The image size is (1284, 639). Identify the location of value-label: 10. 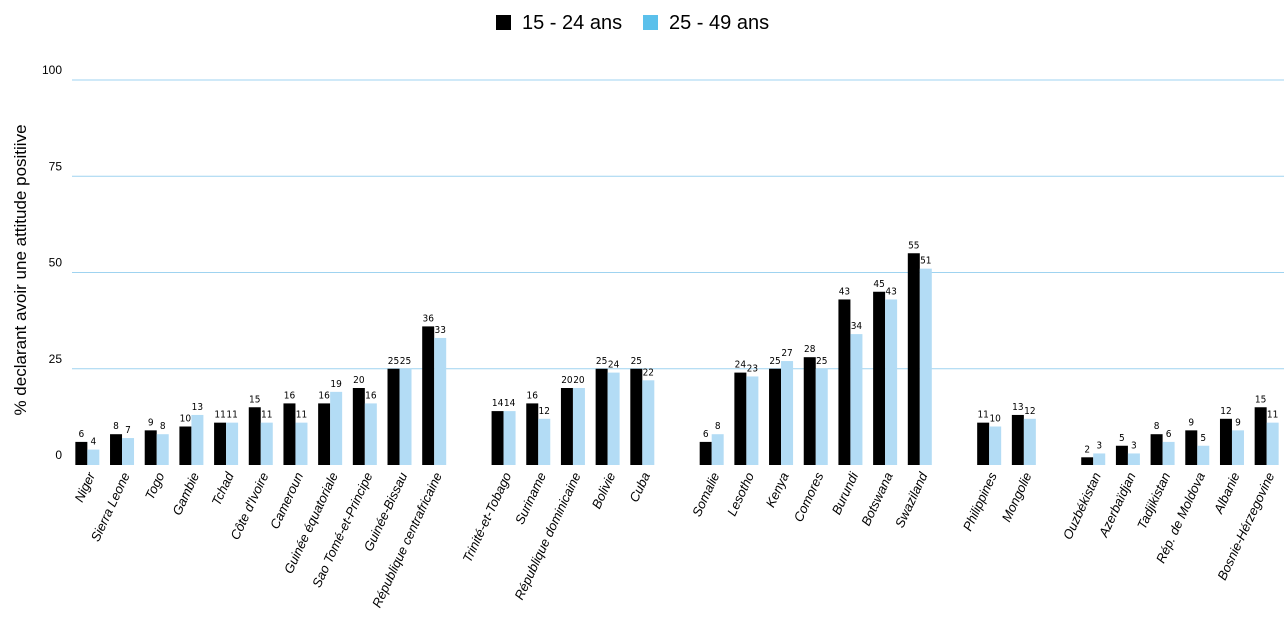
(186, 419).